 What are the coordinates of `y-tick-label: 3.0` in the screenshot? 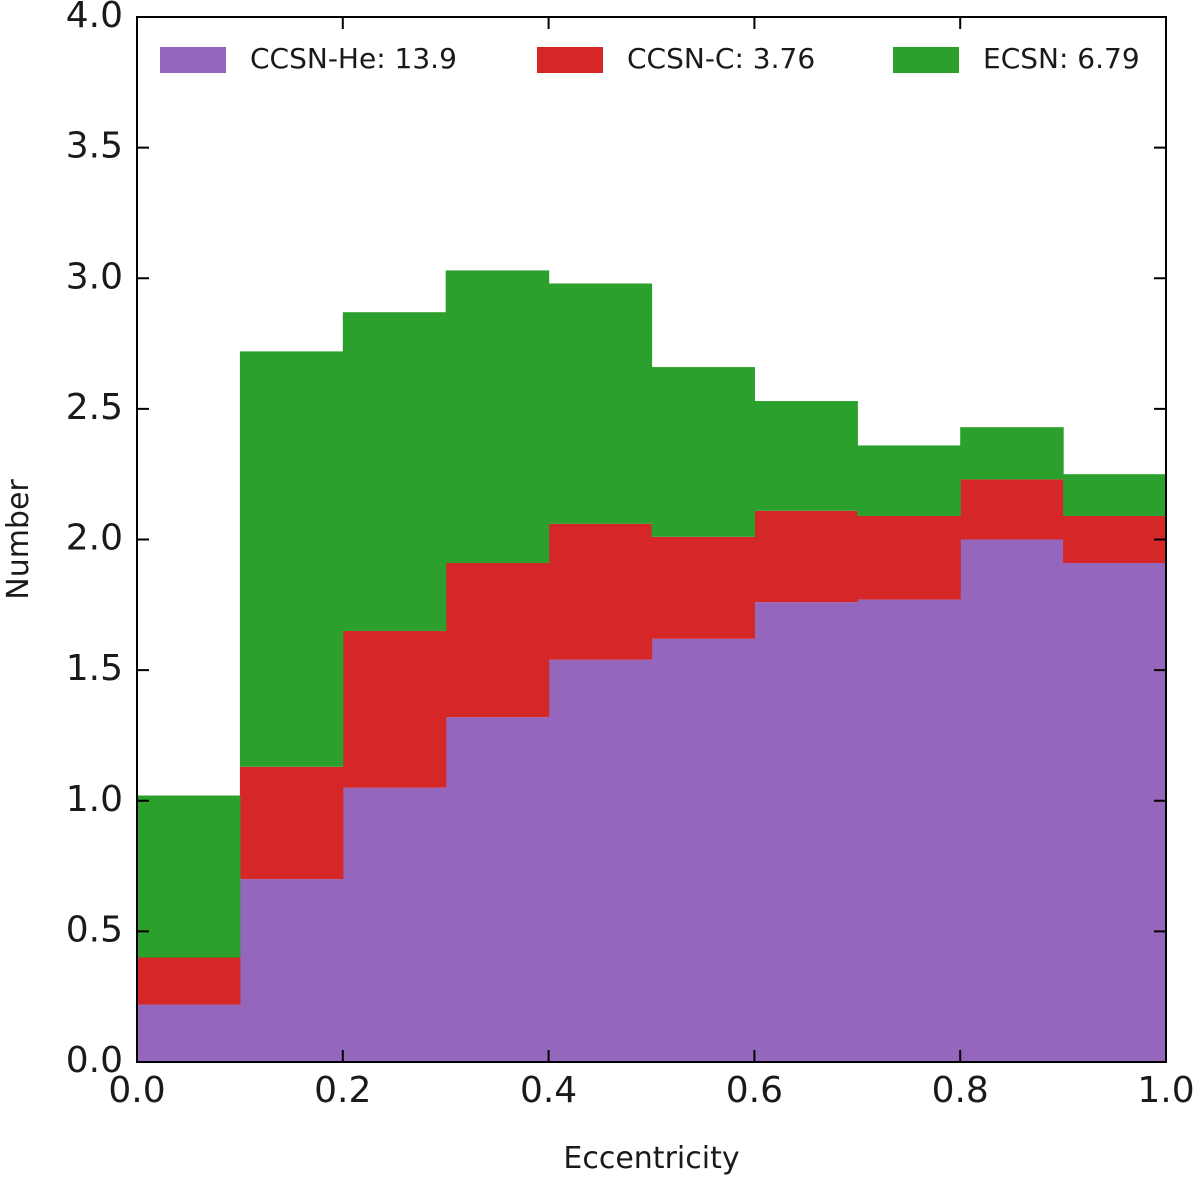 It's located at (94, 276).